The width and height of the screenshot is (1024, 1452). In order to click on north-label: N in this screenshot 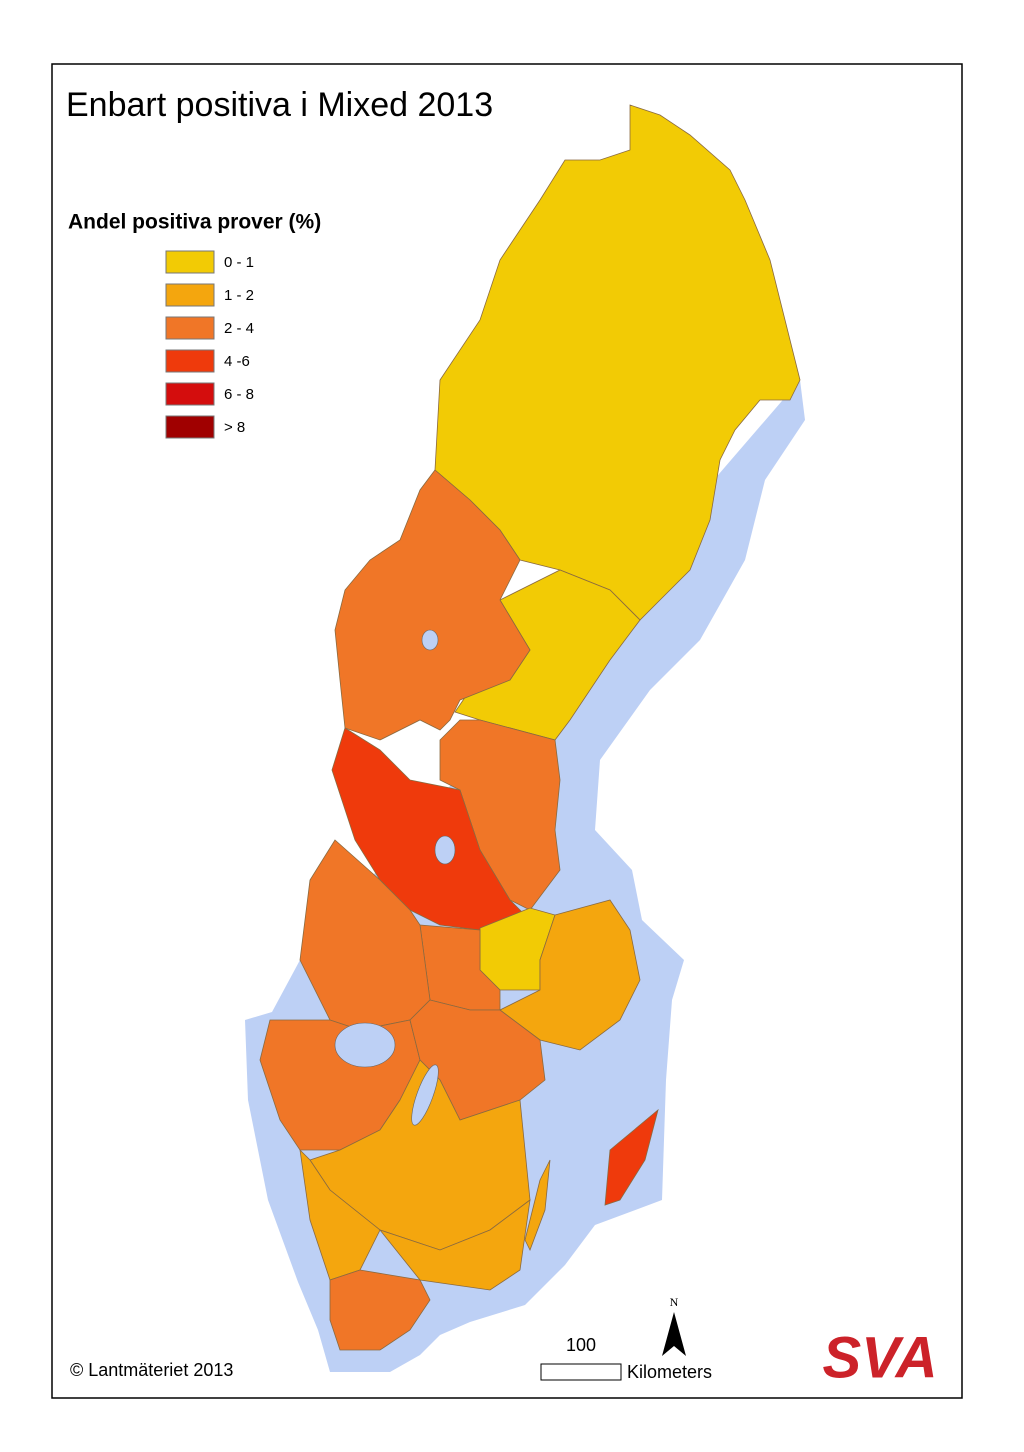, I will do `click(674, 1302)`.